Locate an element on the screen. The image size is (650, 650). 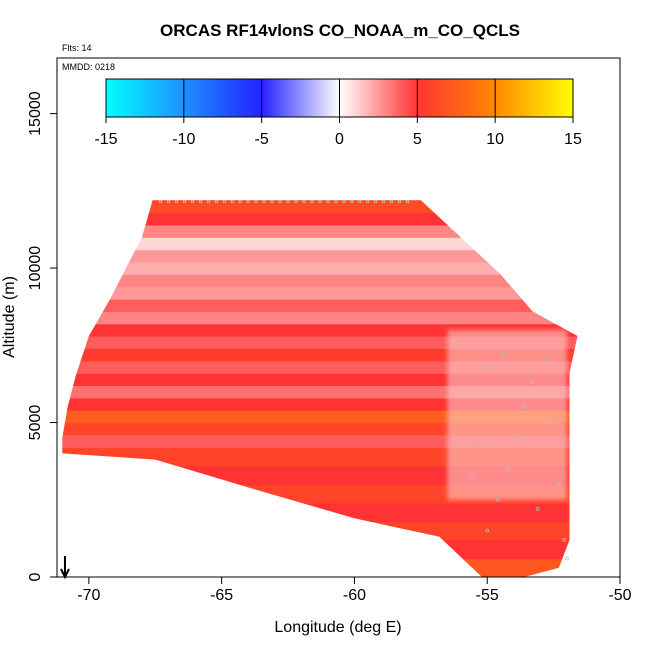
chart-title: ORCAS RF14vlonS CO_NOAA_m_CO_QCLS is located at coordinates (340, 30).